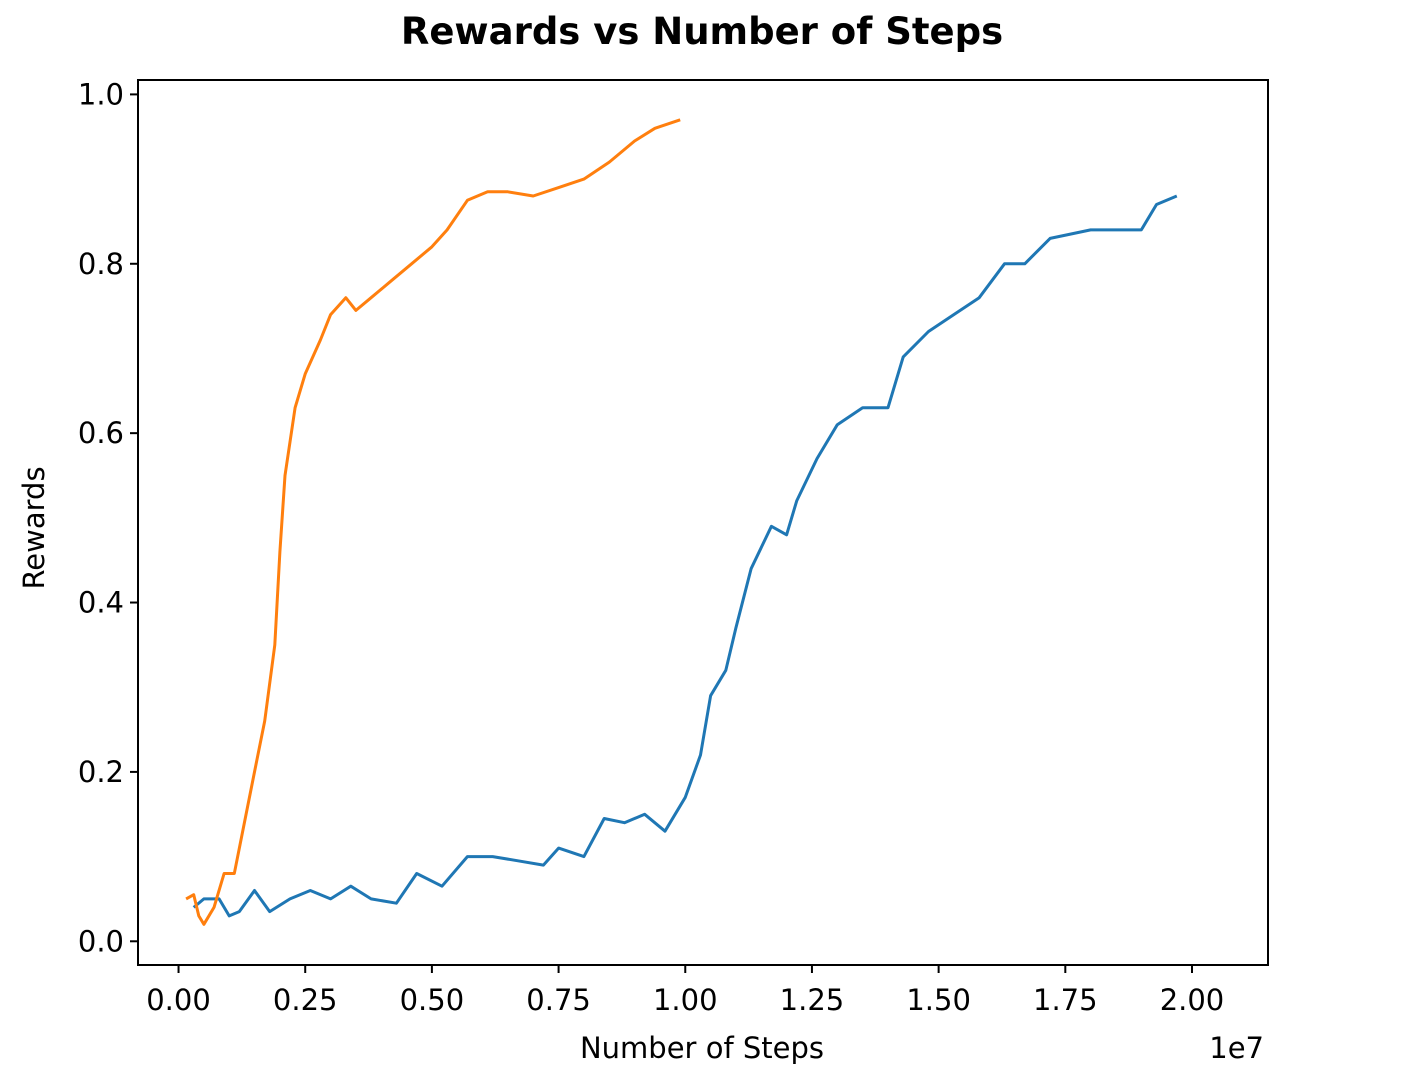 The height and width of the screenshot is (1081, 1409). I want to click on x-tick-label: 0.25, so click(305, 1000).